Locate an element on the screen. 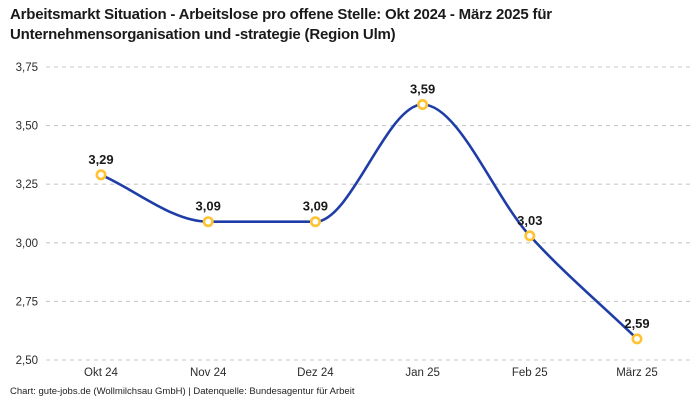 The height and width of the screenshot is (400, 700). x-axis-tick-label: März 25 is located at coordinates (637, 373).